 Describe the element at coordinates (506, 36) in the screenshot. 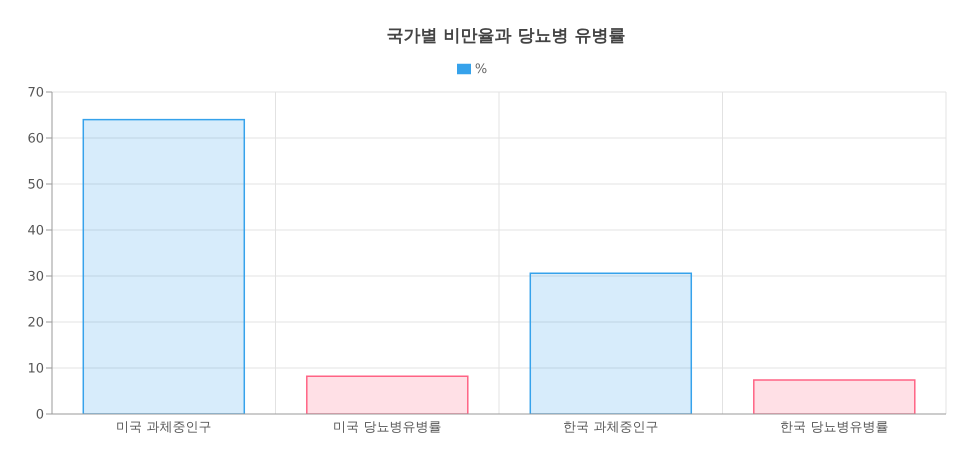

I see `chart-title: 국가별 비만율과 당뇨병 유병률` at that location.